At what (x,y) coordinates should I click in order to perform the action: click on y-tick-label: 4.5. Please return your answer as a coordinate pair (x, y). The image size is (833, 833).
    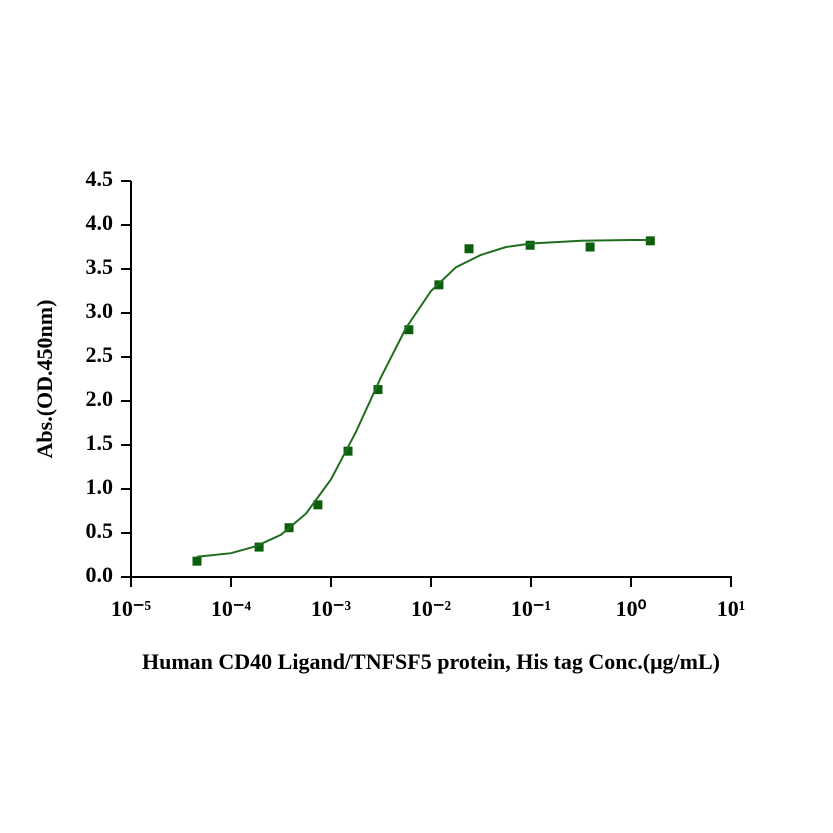
    Looking at the image, I should click on (100, 178).